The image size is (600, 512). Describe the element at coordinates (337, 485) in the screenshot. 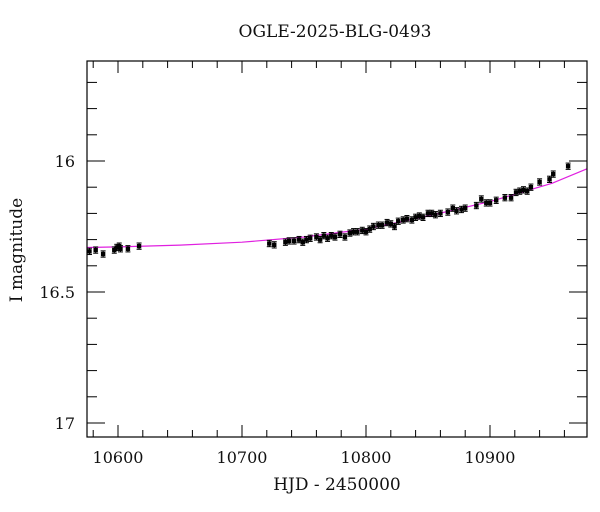

I see `x-axis-label: HJD - 2450000` at that location.